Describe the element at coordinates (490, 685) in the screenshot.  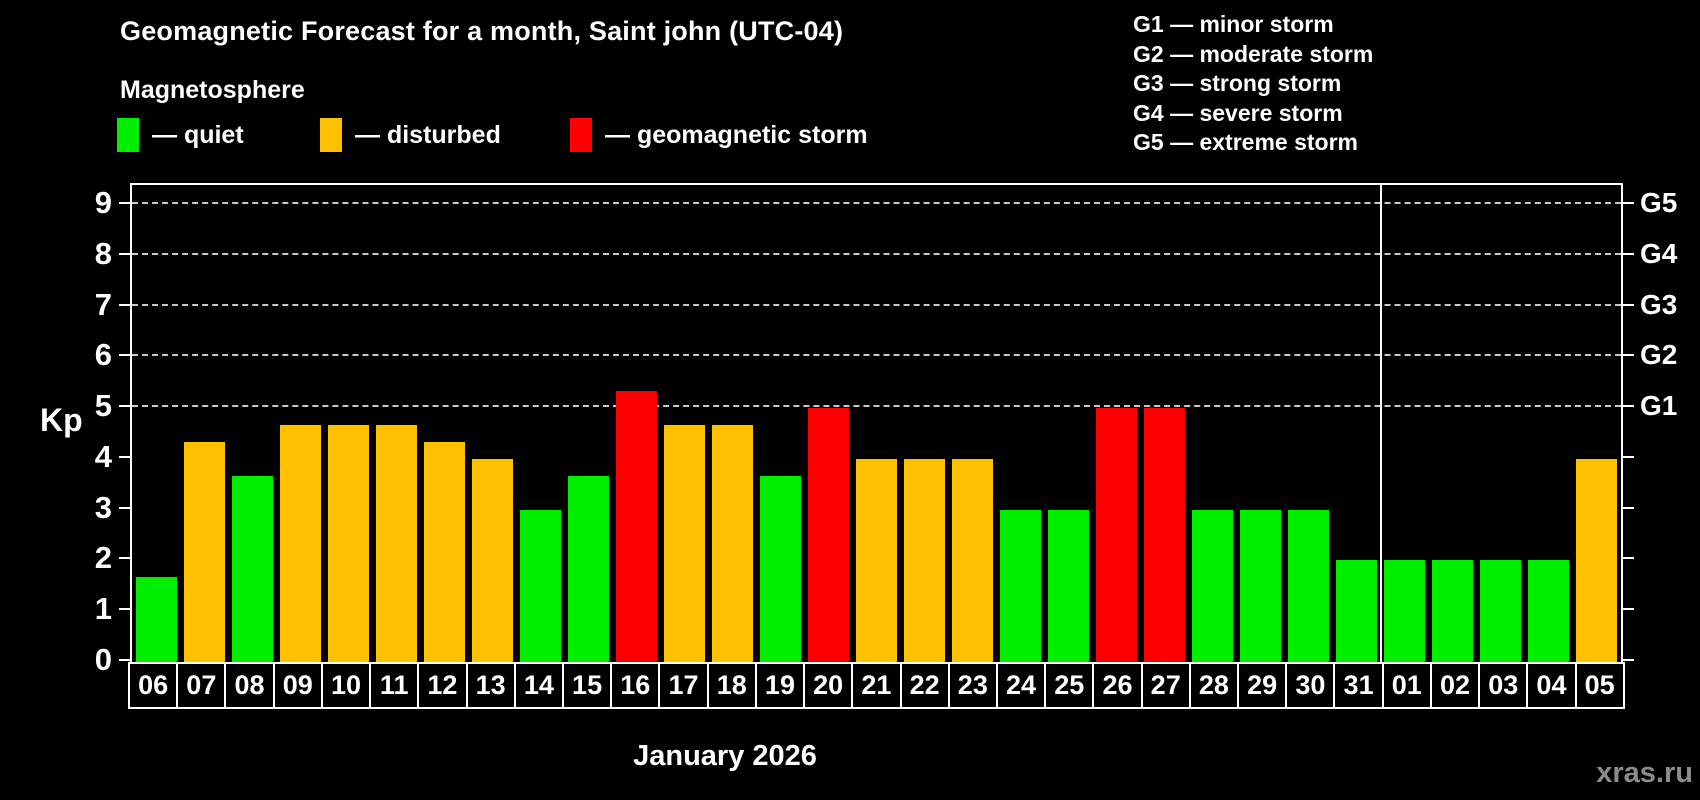
I see `day-cell-13: 13` at that location.